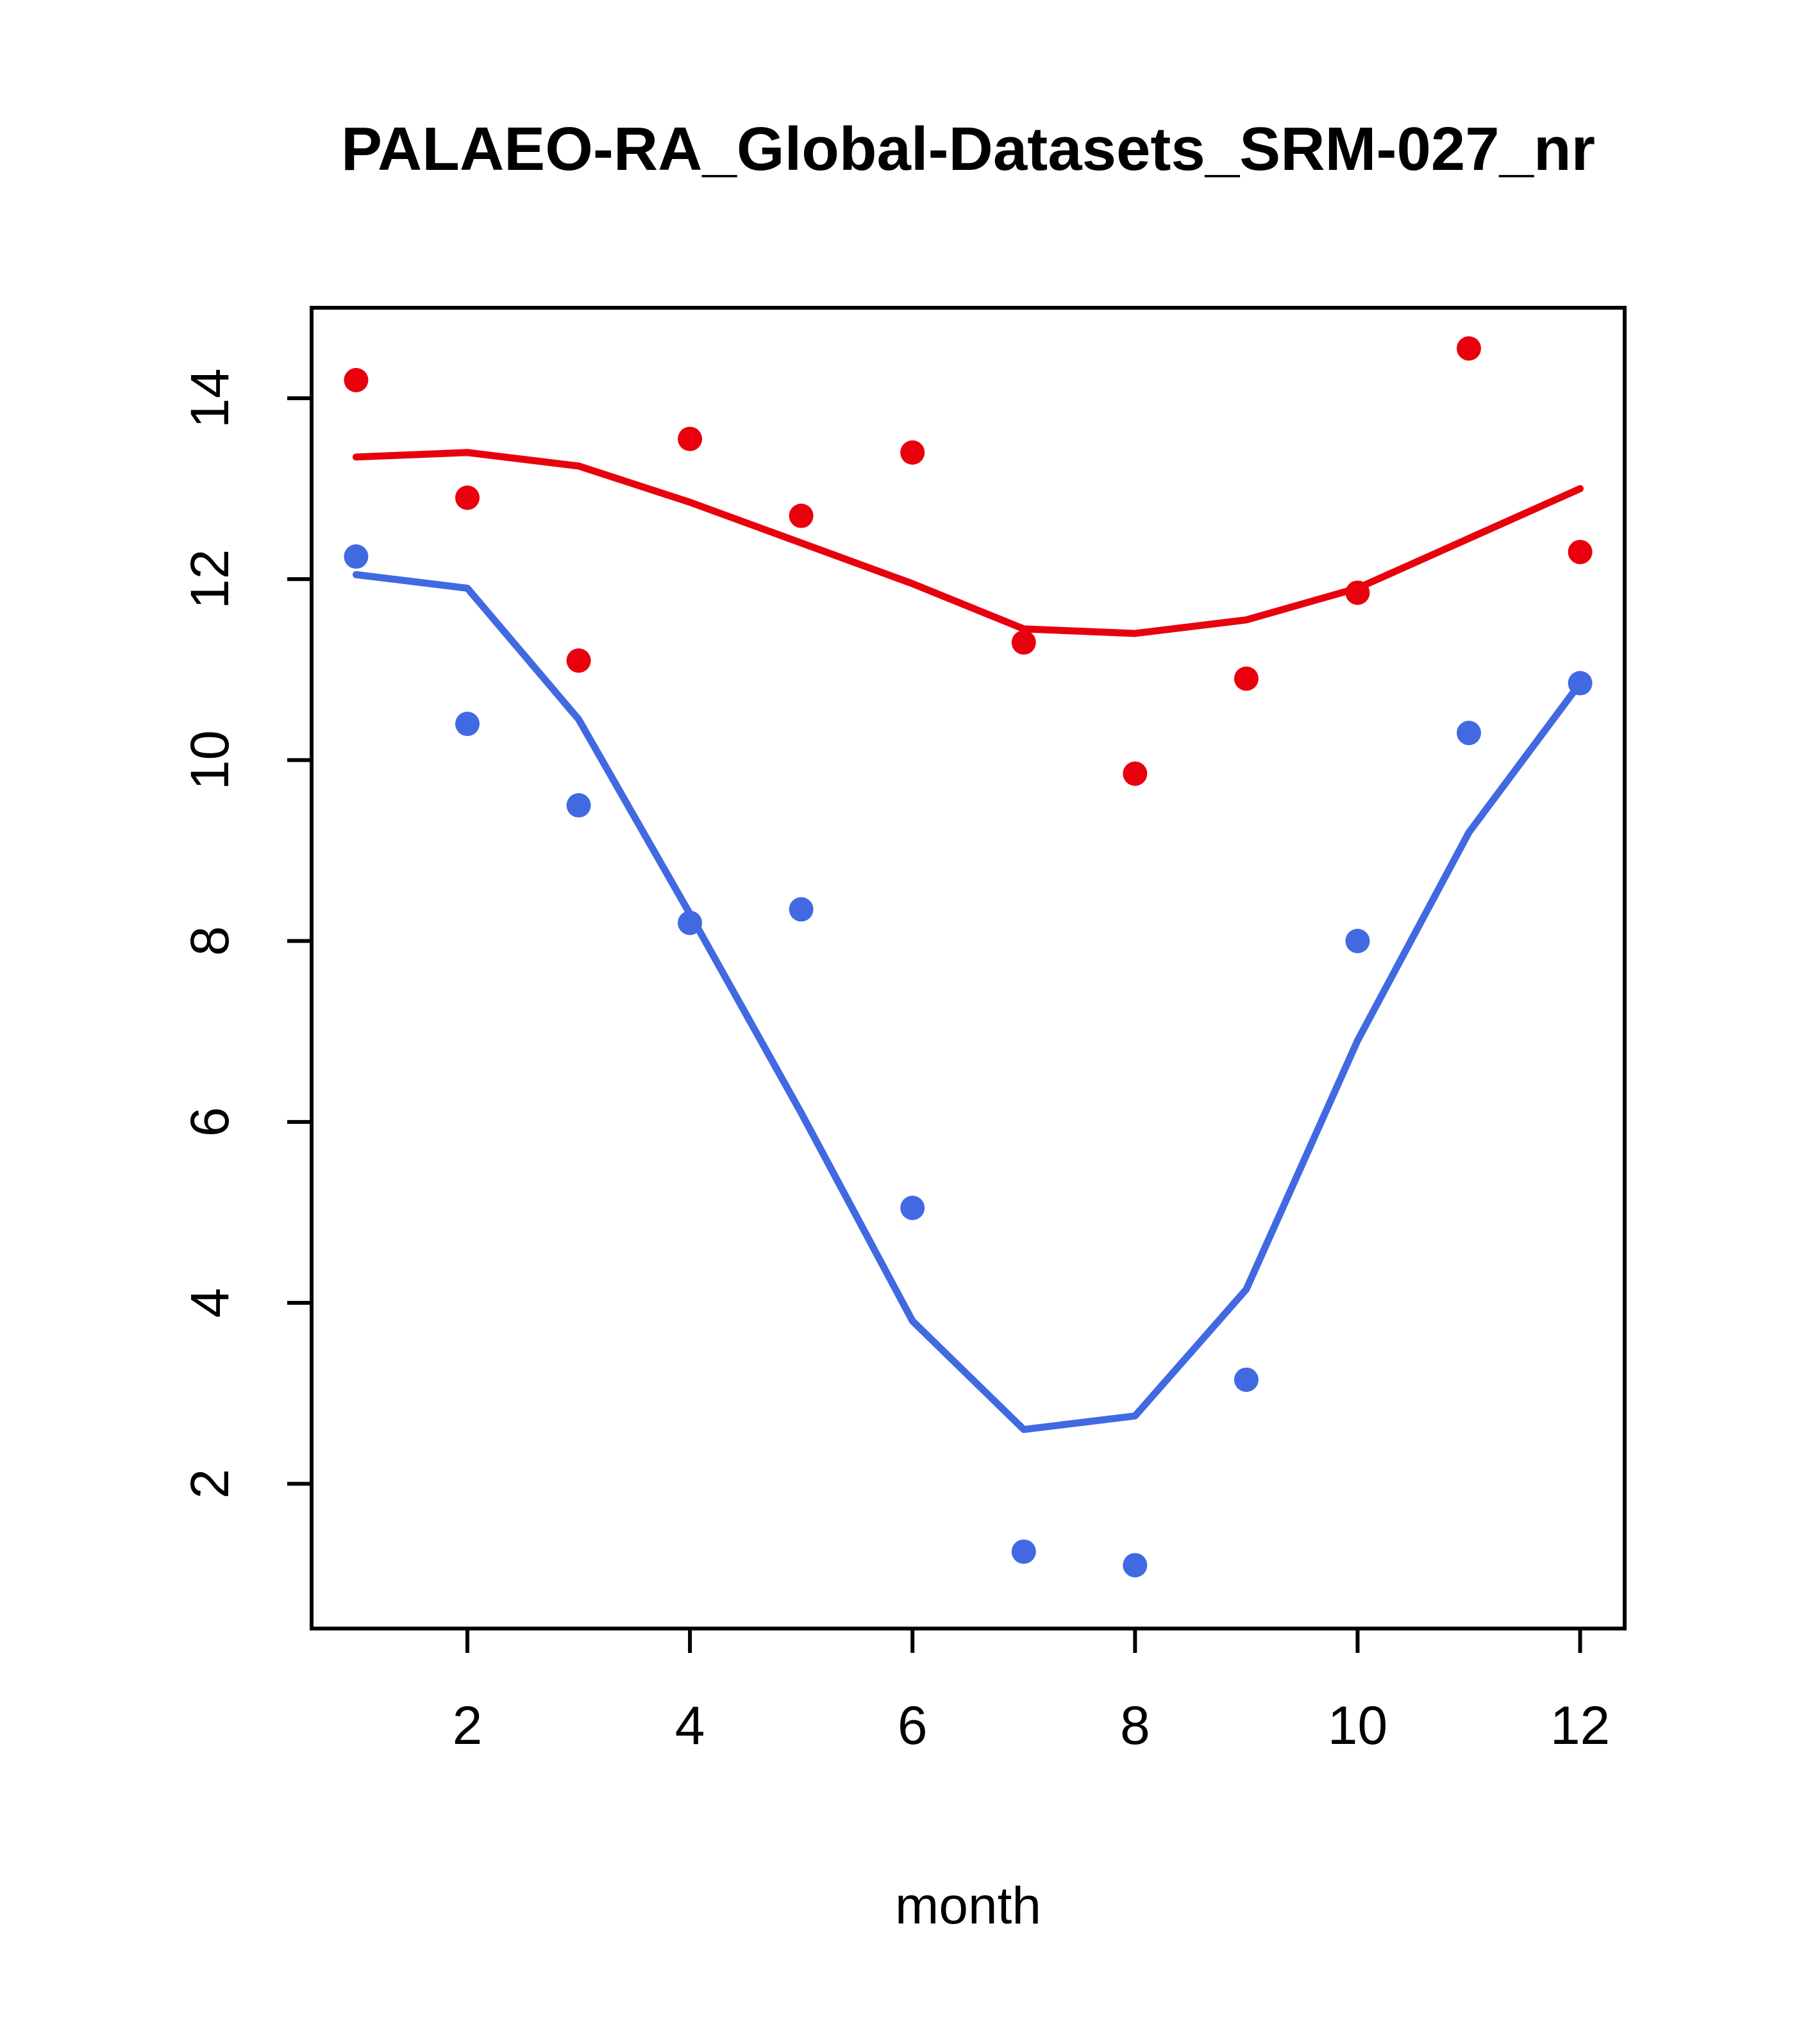 The image size is (1817, 2044). What do you see at coordinates (1357, 1725) in the screenshot?
I see `x-tick-label: 10` at bounding box center [1357, 1725].